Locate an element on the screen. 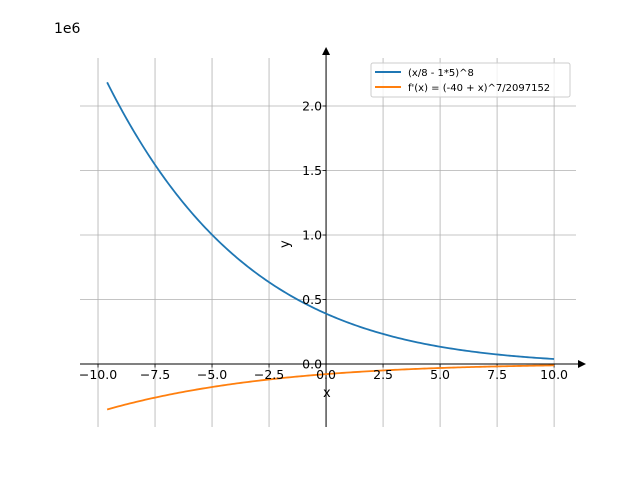  x-tick-label: 7.5 is located at coordinates (497, 374).